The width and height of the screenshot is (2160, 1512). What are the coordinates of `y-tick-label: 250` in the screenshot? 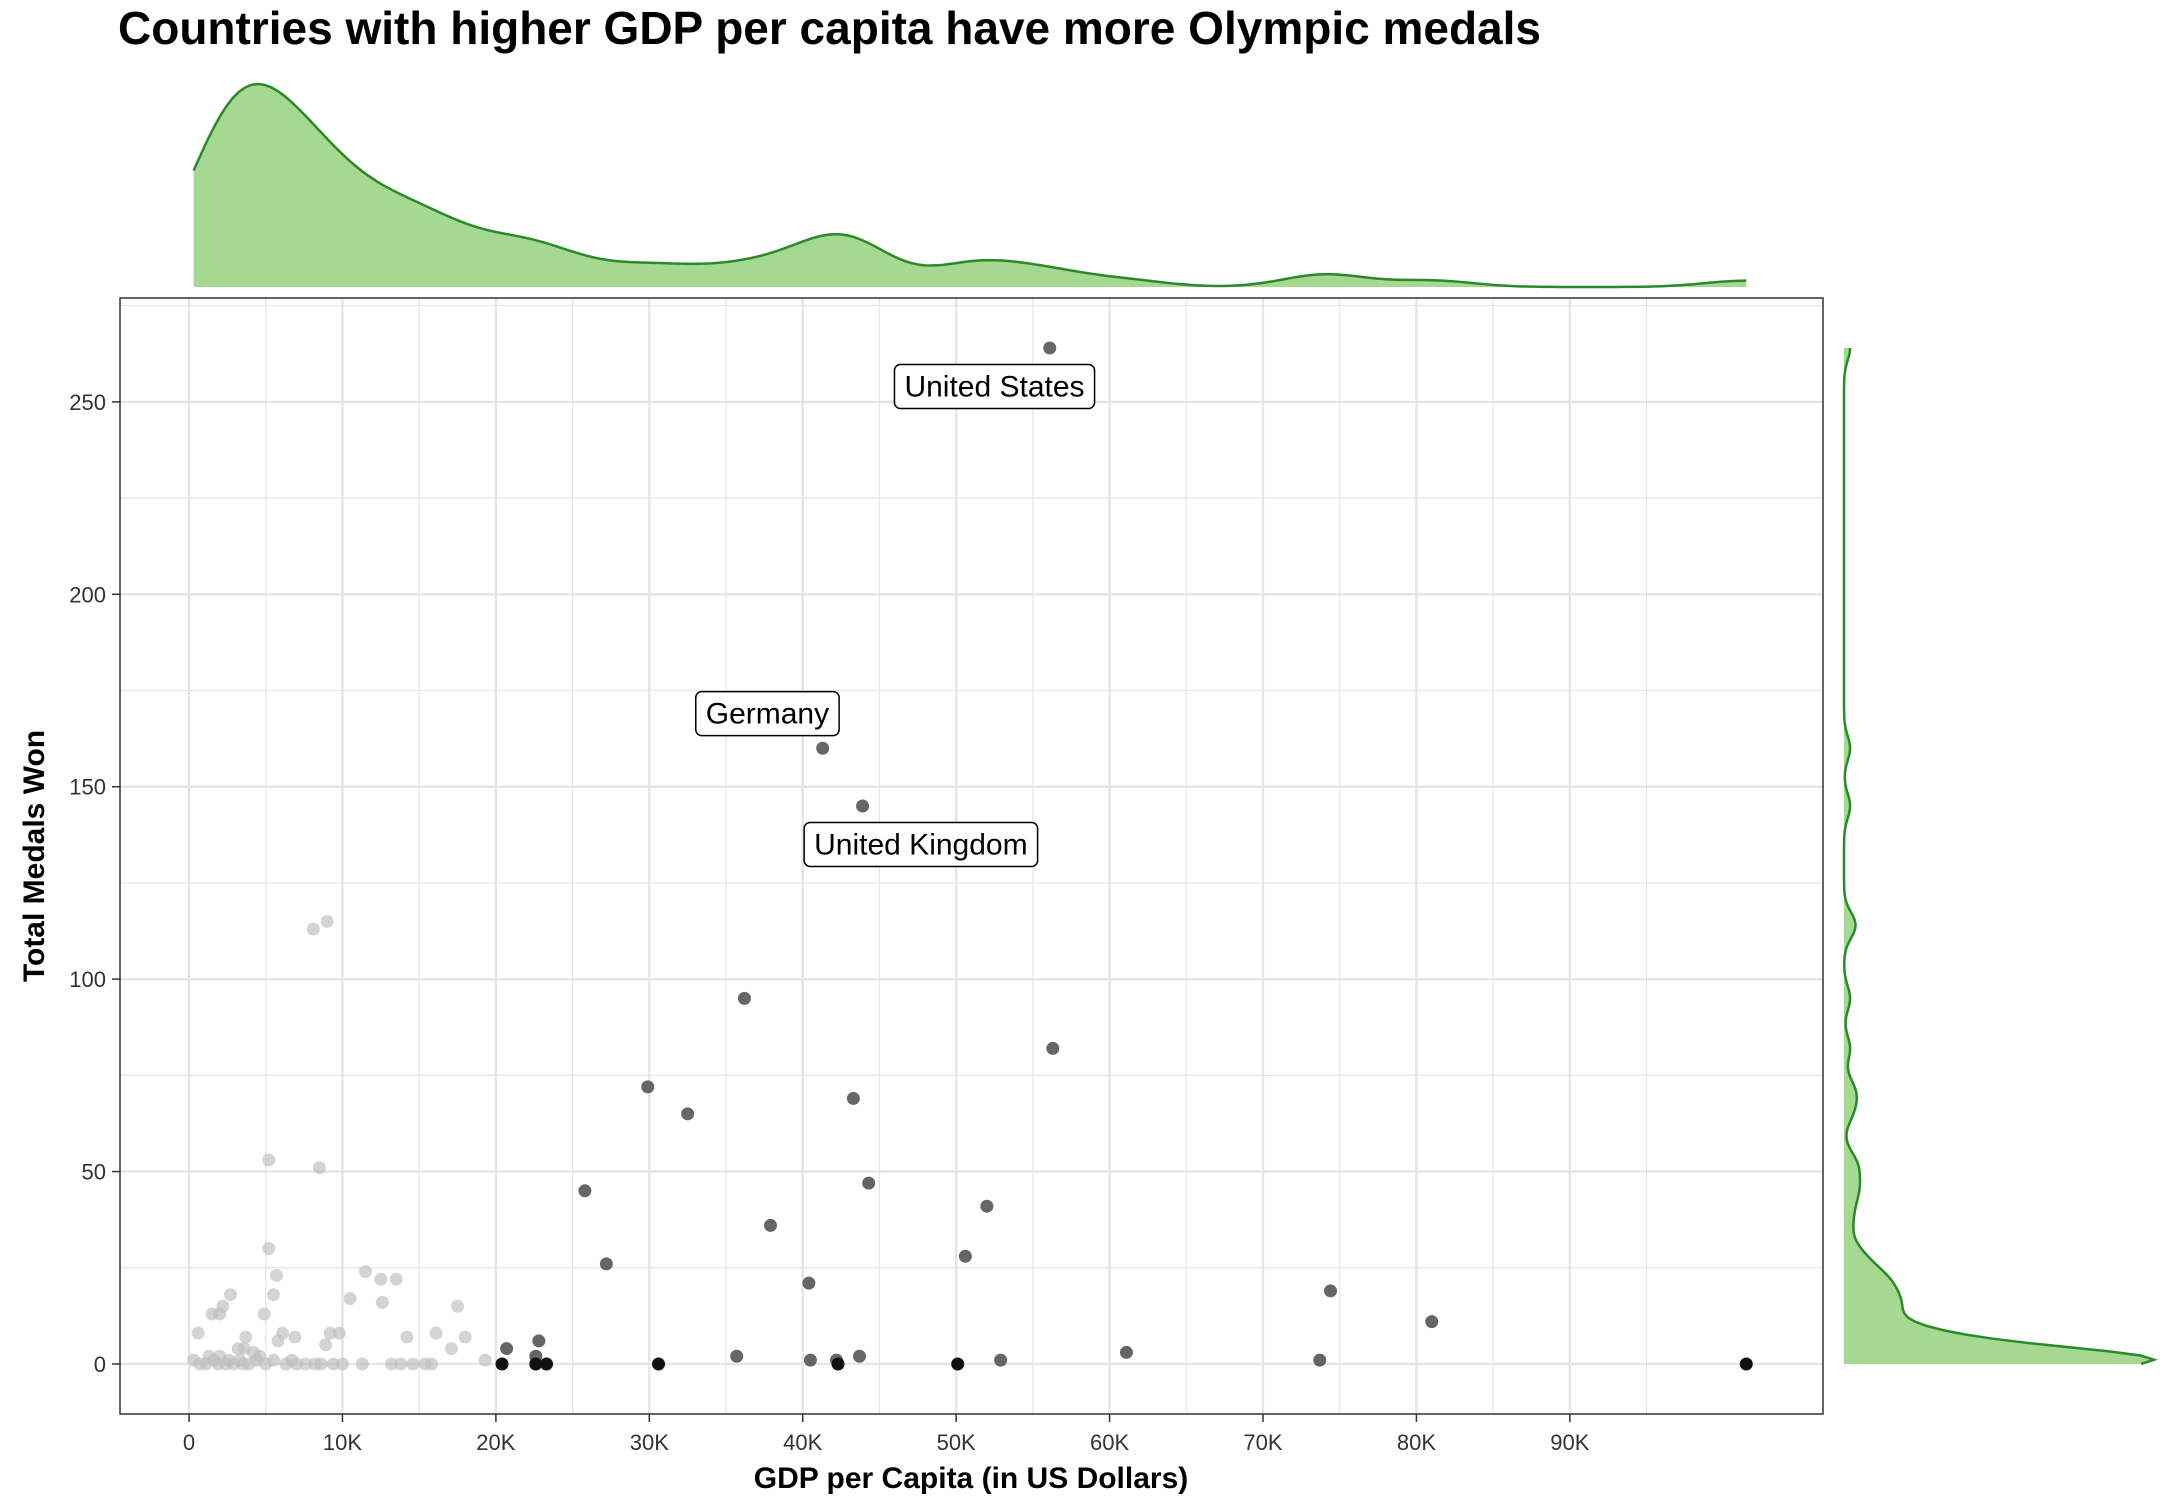 It's located at (87, 402).